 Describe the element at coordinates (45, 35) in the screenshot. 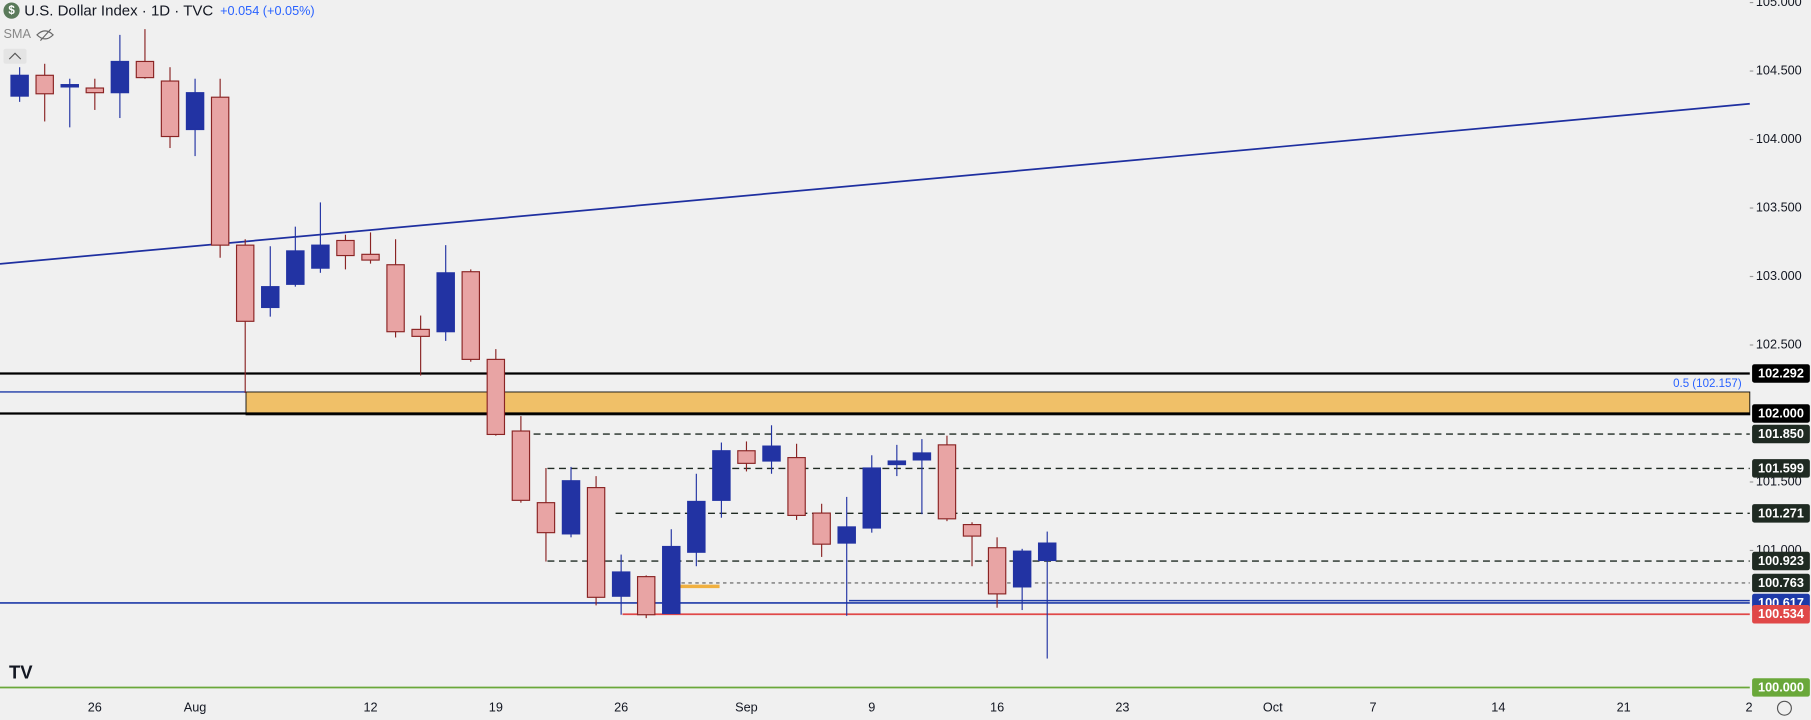

I see `visibility-icon` at that location.